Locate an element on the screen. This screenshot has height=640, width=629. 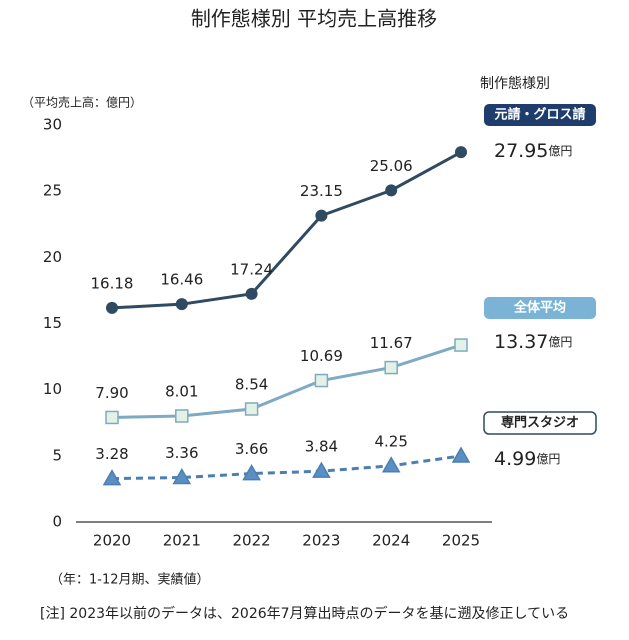
note-period: （年：1-12月期、実績値） is located at coordinates (130, 580).